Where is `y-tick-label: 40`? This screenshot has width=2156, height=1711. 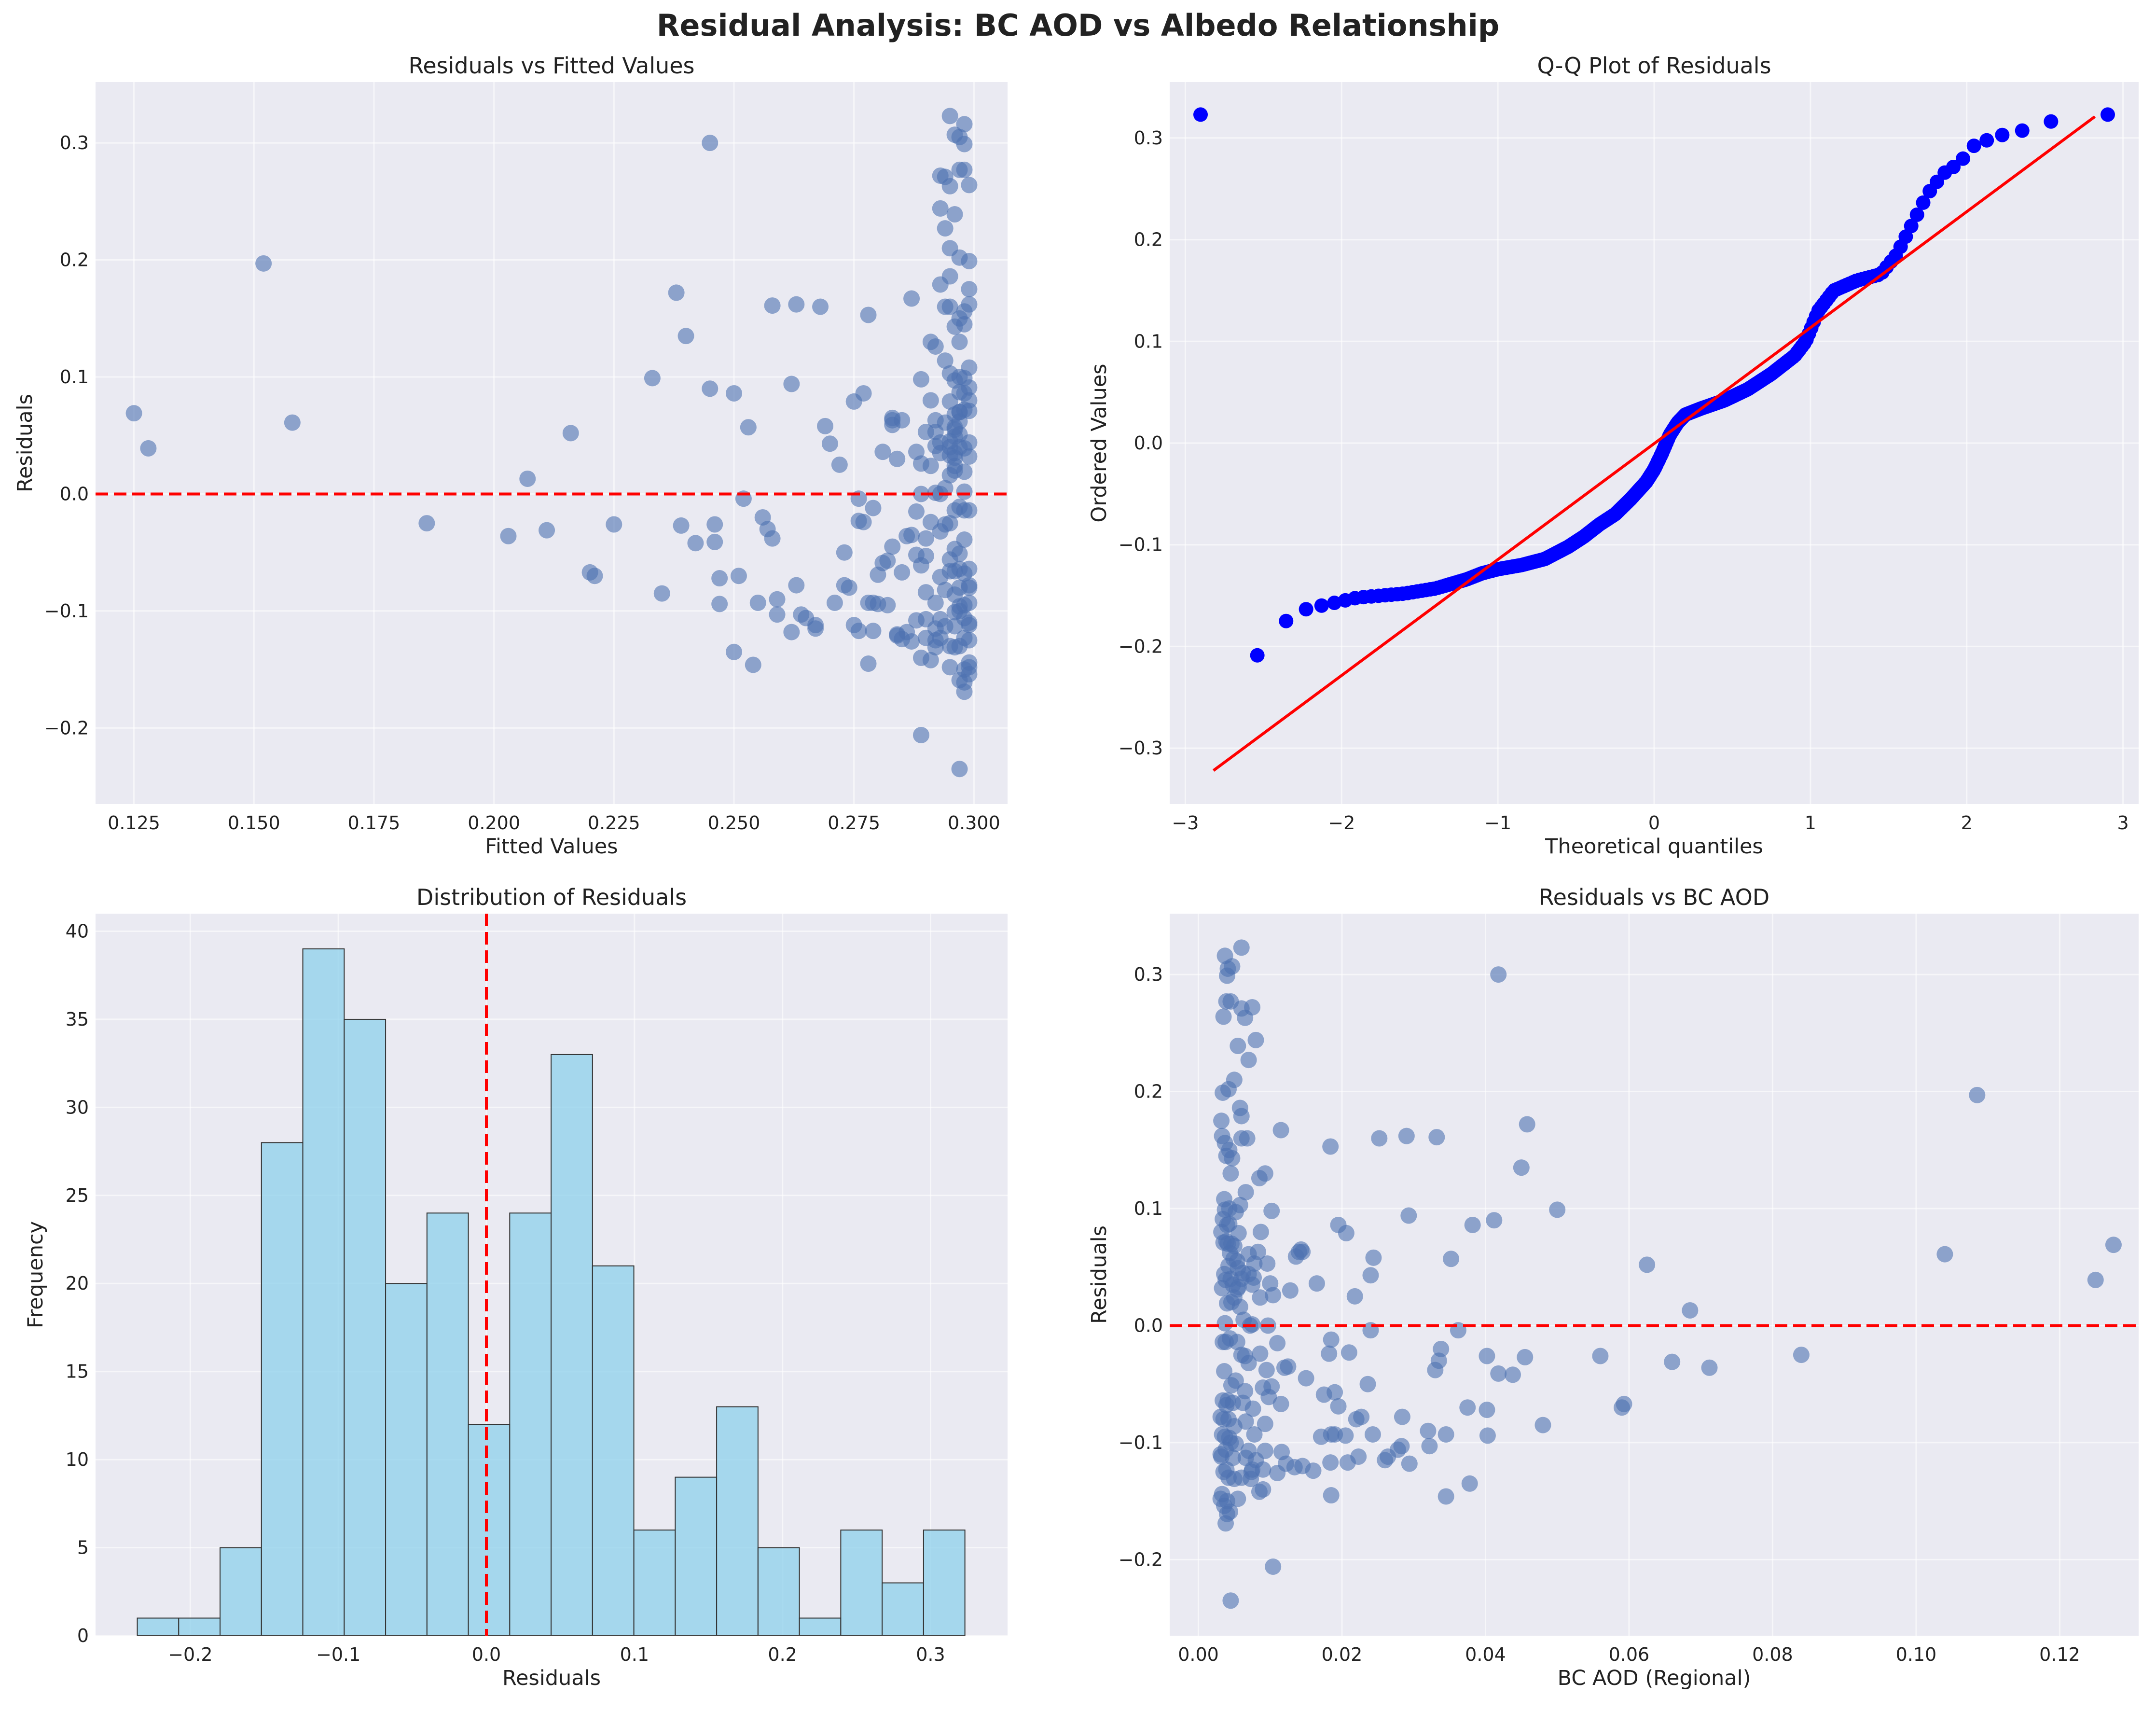
y-tick-label: 40 is located at coordinates (77, 931).